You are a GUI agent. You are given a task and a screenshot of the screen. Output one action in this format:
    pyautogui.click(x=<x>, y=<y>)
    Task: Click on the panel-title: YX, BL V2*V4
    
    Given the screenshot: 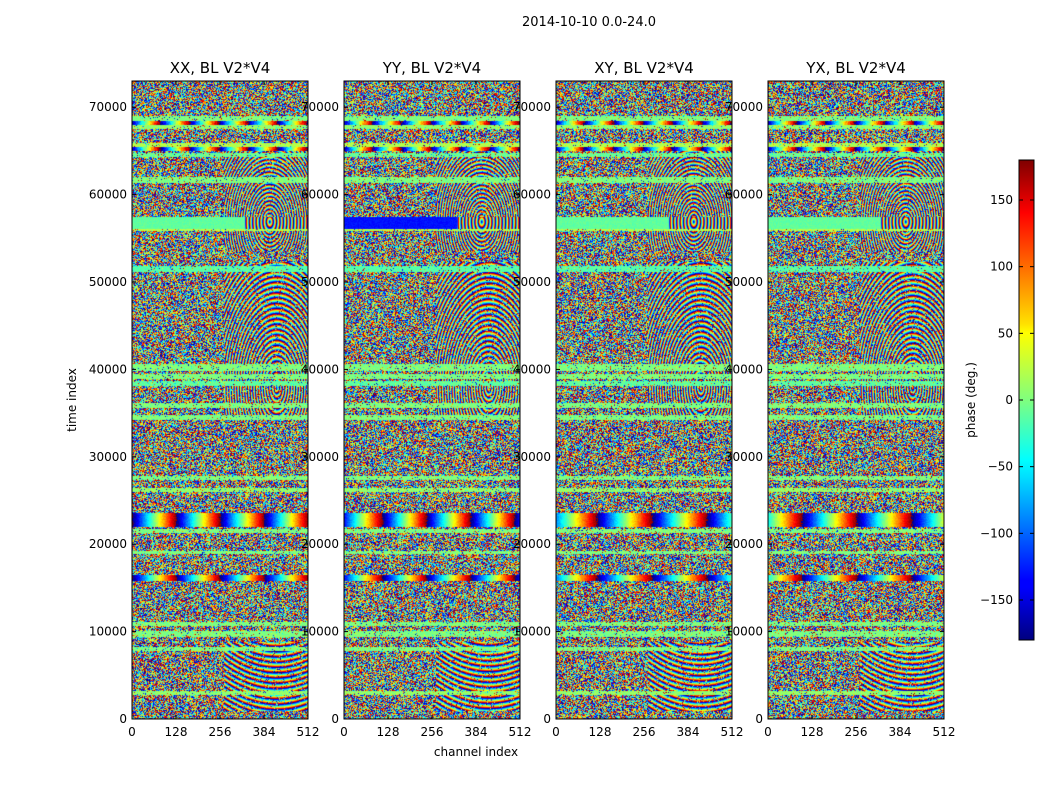 What is the action you would take?
    pyautogui.click(x=855, y=68)
    